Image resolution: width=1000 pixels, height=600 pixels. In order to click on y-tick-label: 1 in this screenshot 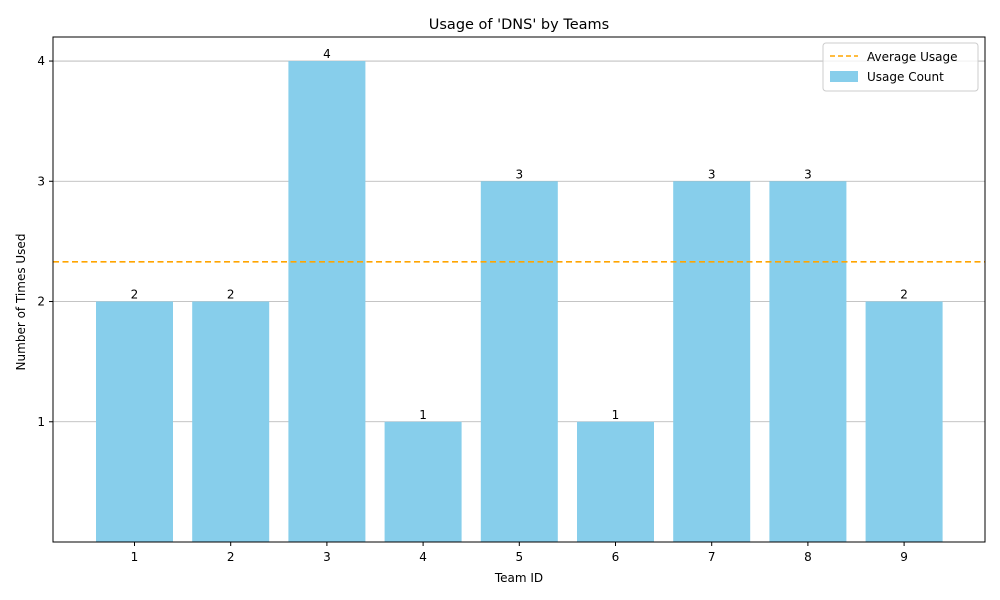, I will do `click(41, 422)`.